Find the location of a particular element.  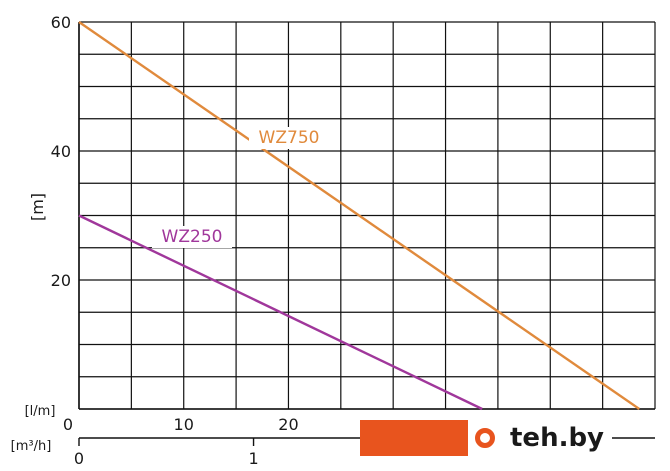

x-axis-1-tick-label: 10 is located at coordinates (184, 424).